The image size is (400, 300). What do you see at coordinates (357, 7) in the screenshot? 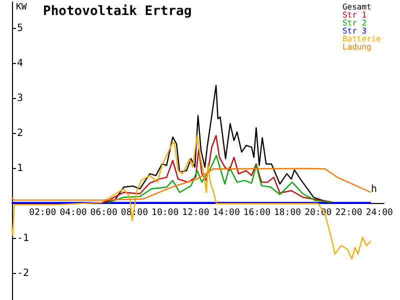
I see `text: Gesamt` at bounding box center [357, 7].